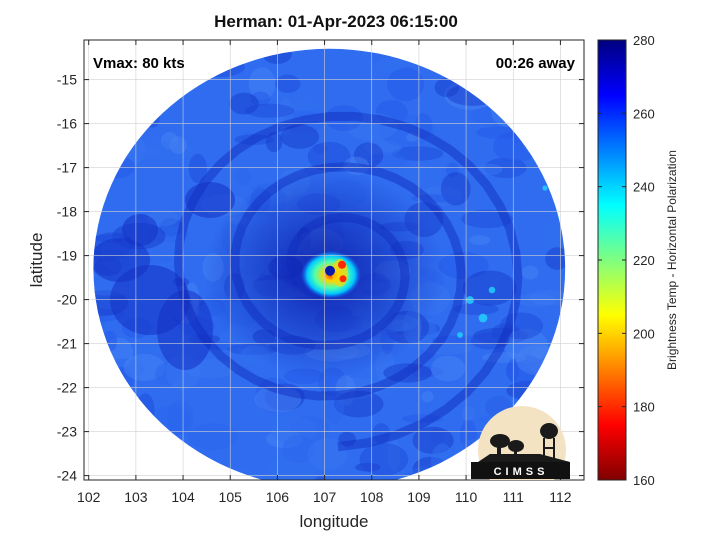 The height and width of the screenshot is (540, 720). What do you see at coordinates (67, 300) in the screenshot?
I see `y-tick-label: -20` at bounding box center [67, 300].